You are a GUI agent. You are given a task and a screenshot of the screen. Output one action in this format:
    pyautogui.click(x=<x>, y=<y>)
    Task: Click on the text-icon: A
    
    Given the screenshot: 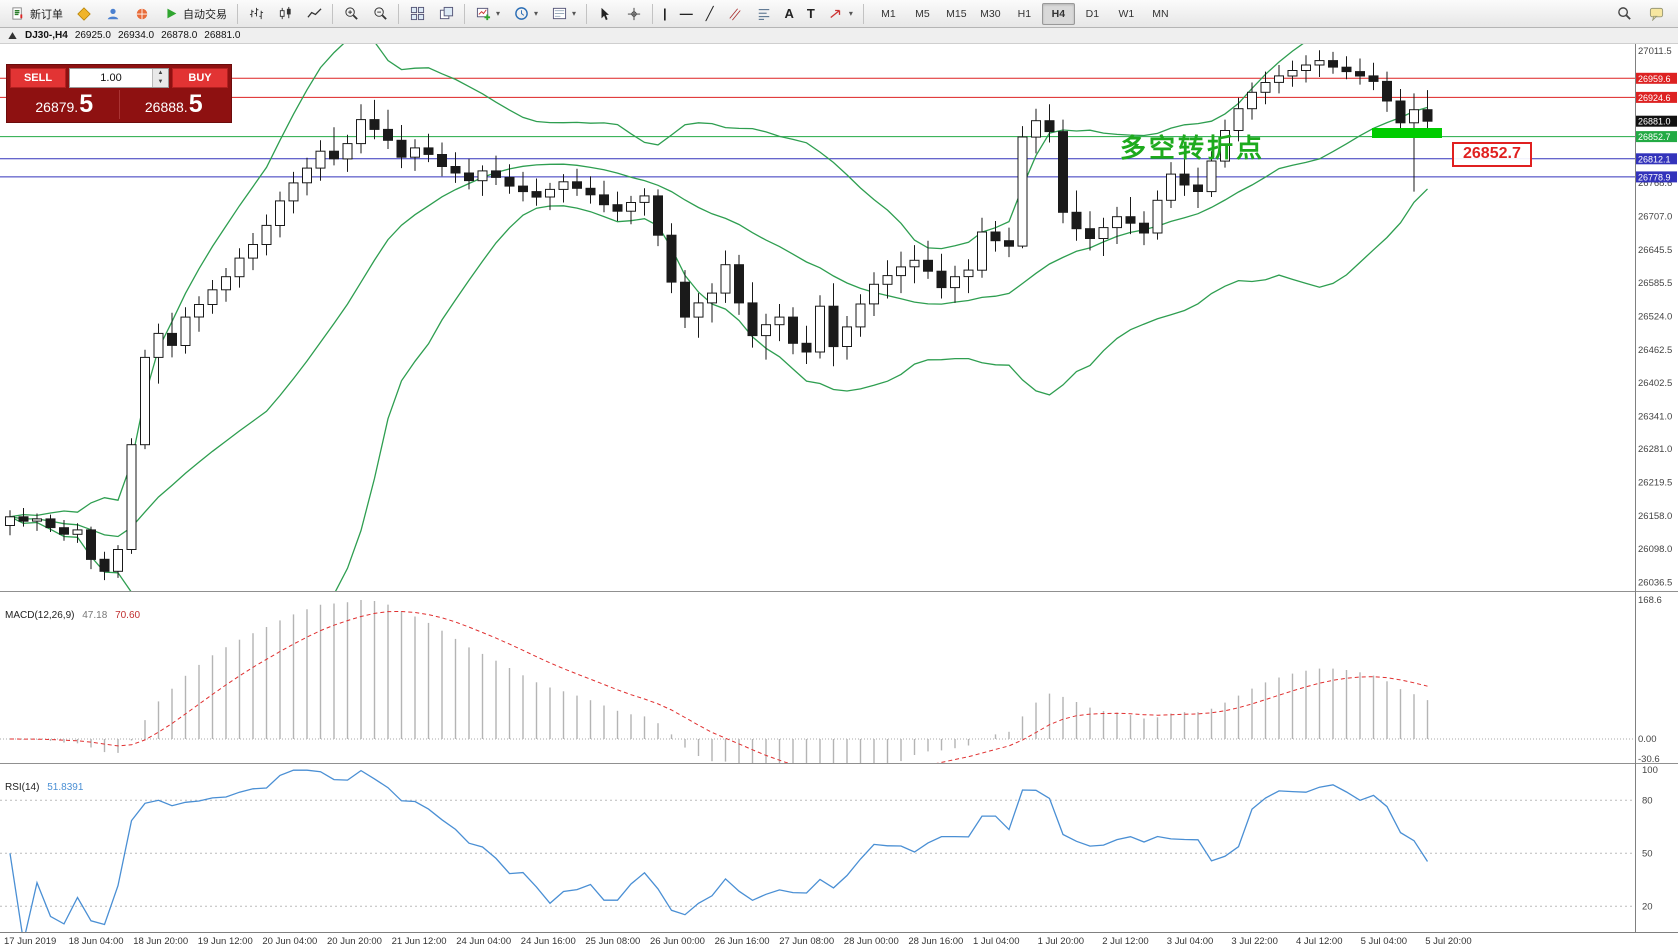 What is the action you would take?
    pyautogui.click(x=789, y=13)
    